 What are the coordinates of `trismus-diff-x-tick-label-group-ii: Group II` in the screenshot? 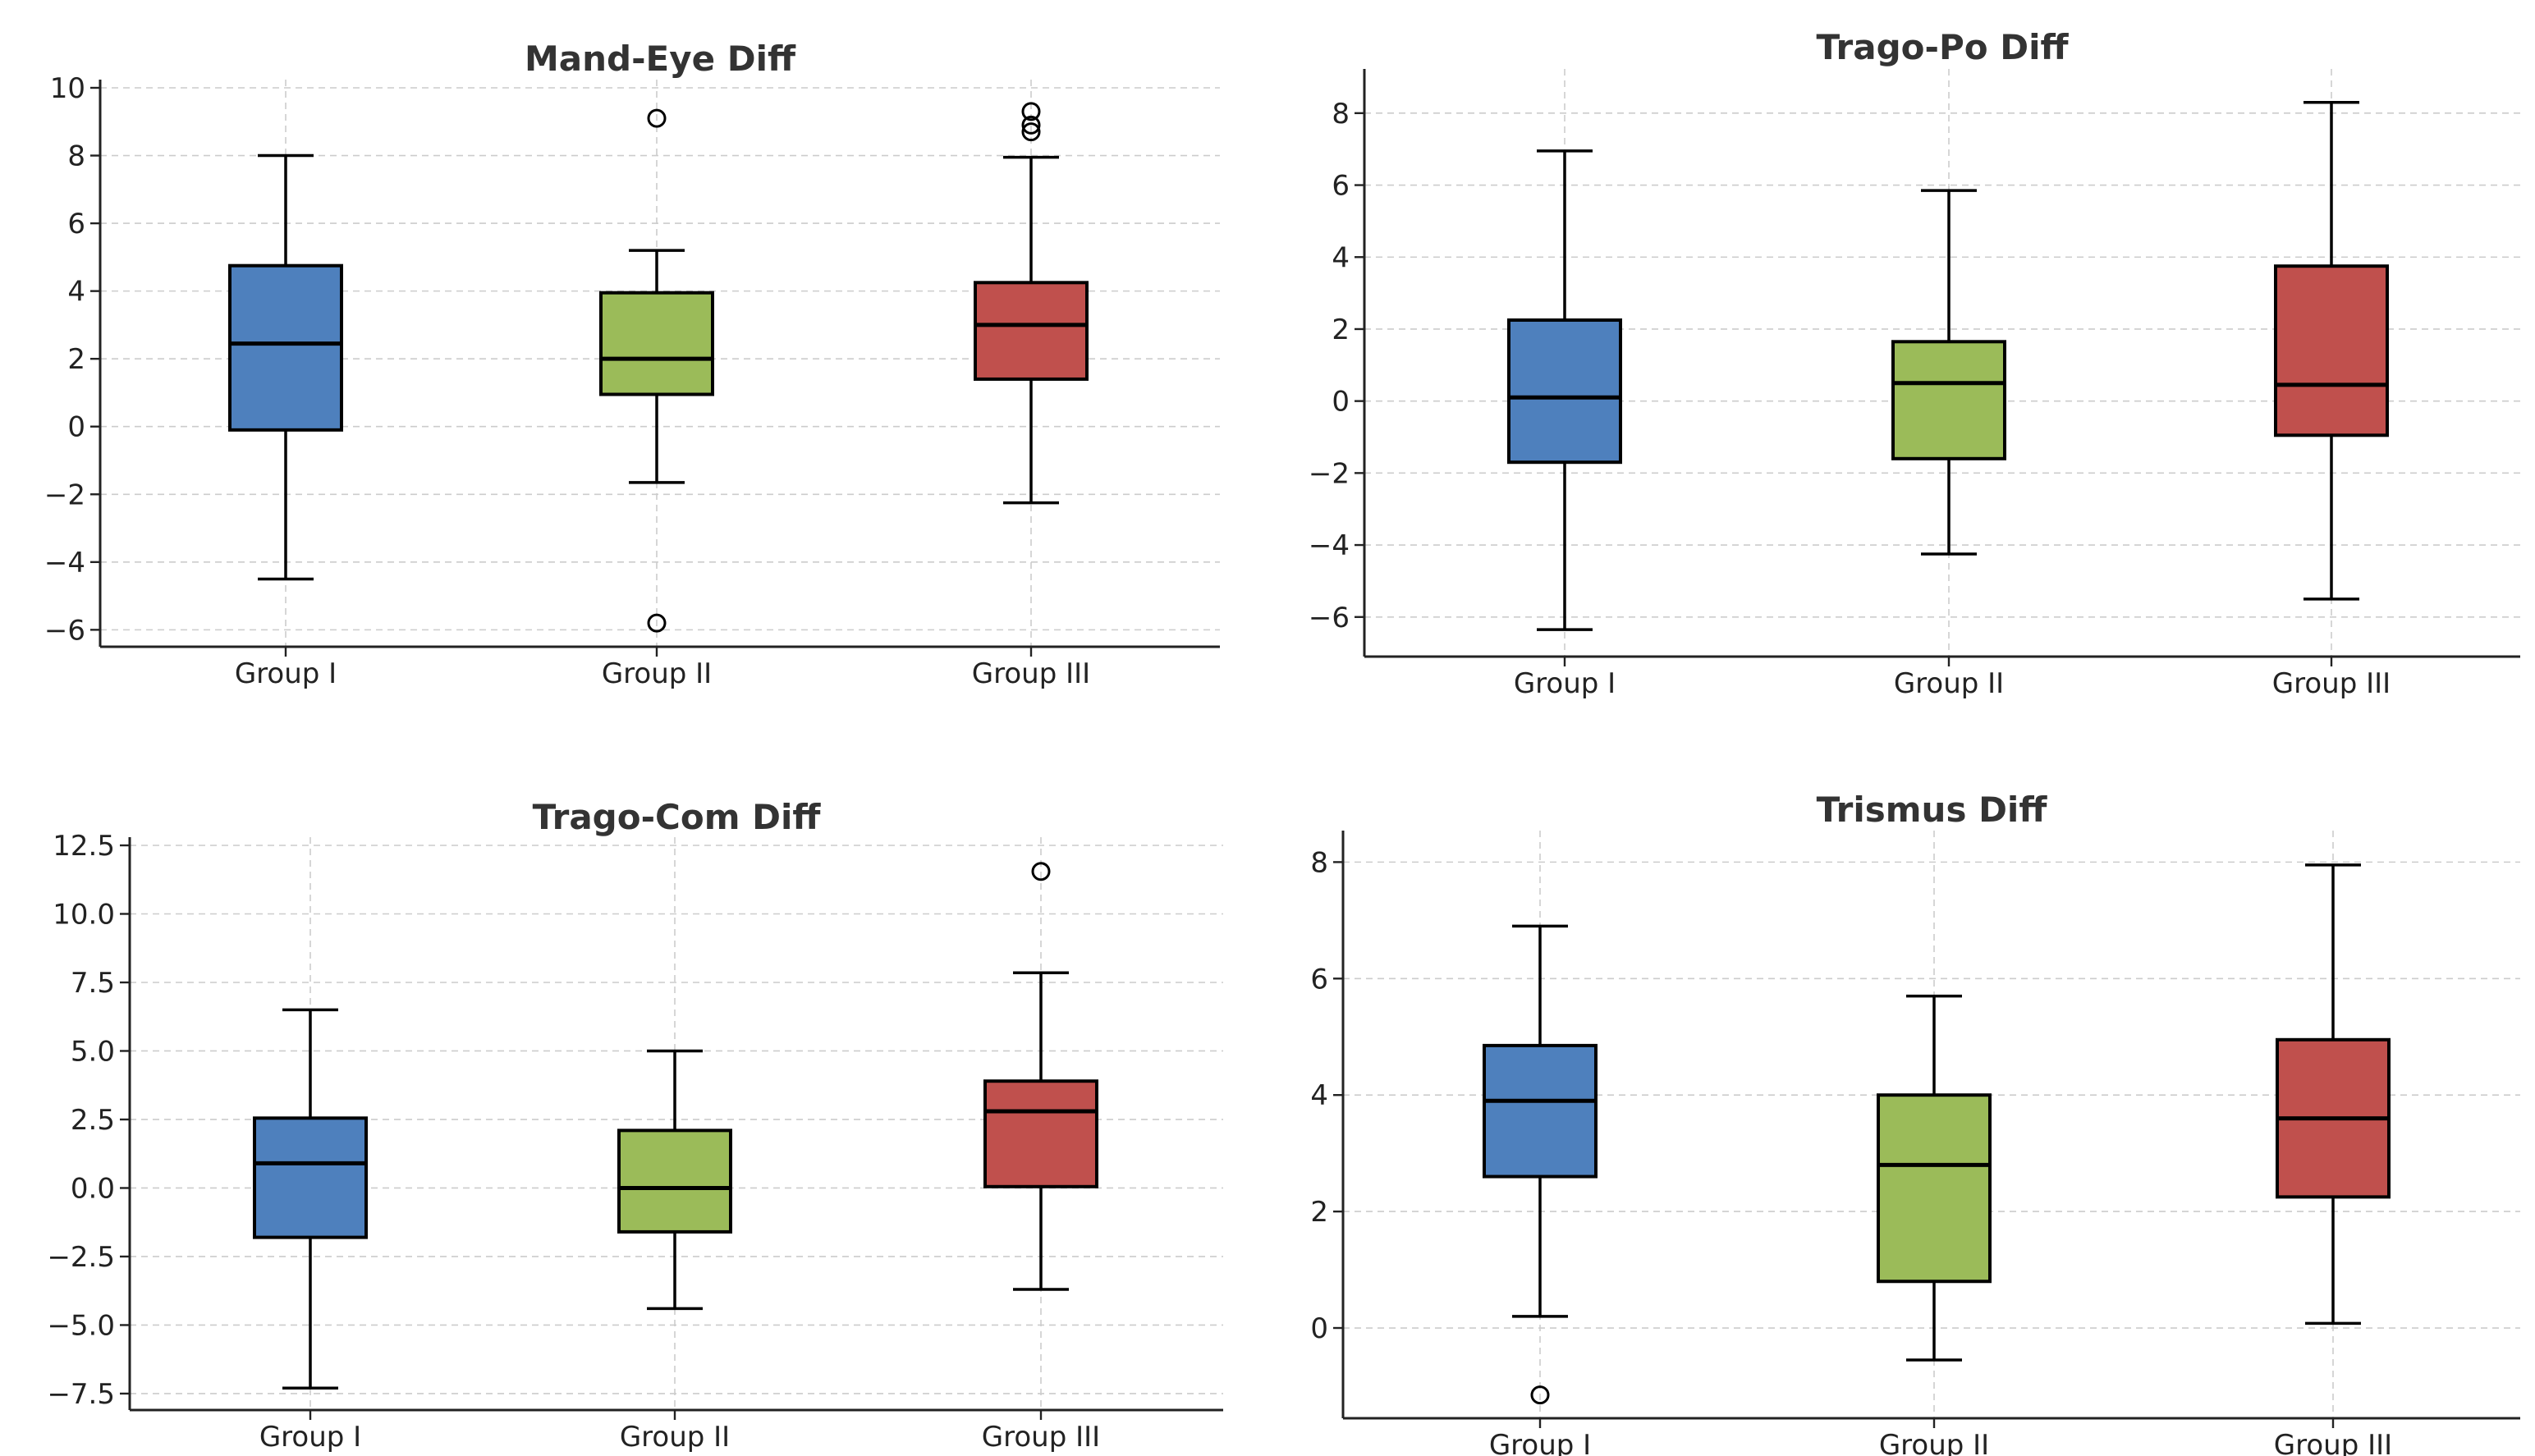 It's located at (1934, 1442).